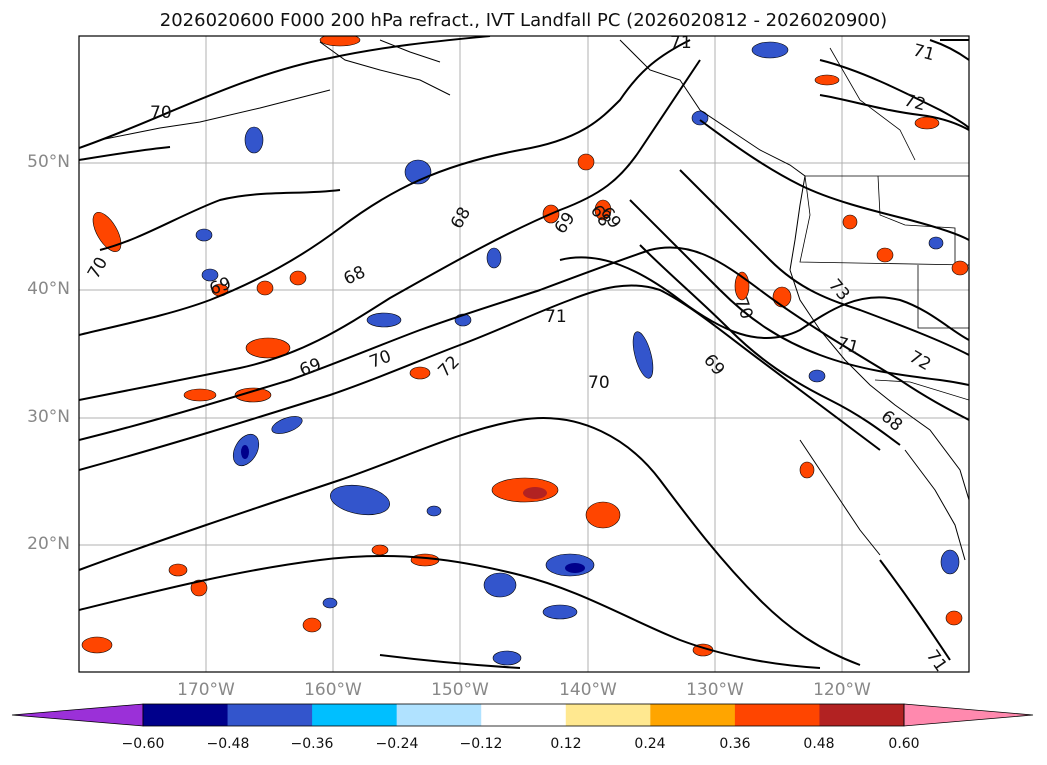 This screenshot has height=765, width=1047. What do you see at coordinates (312, 744) in the screenshot?
I see `colorbar-tick: −0.36` at bounding box center [312, 744].